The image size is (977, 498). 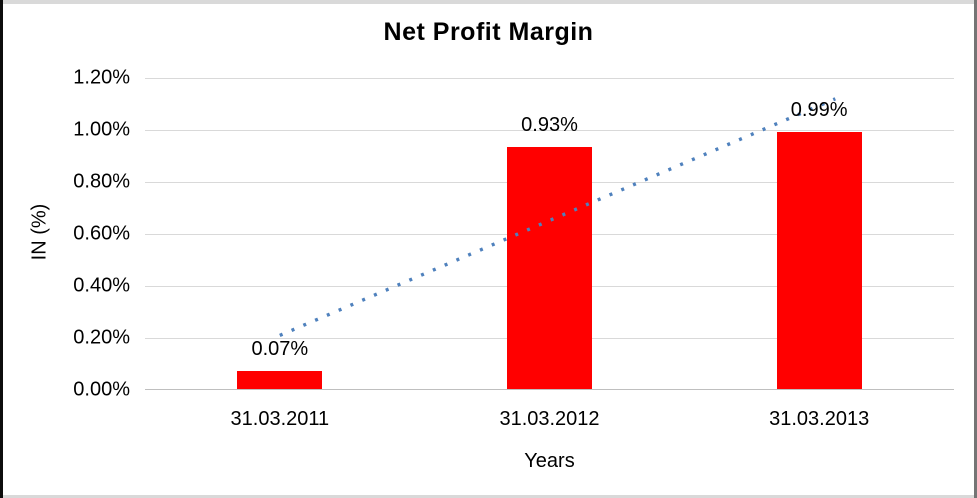 I want to click on y-tick-label: 0.00%, so click(x=101, y=389).